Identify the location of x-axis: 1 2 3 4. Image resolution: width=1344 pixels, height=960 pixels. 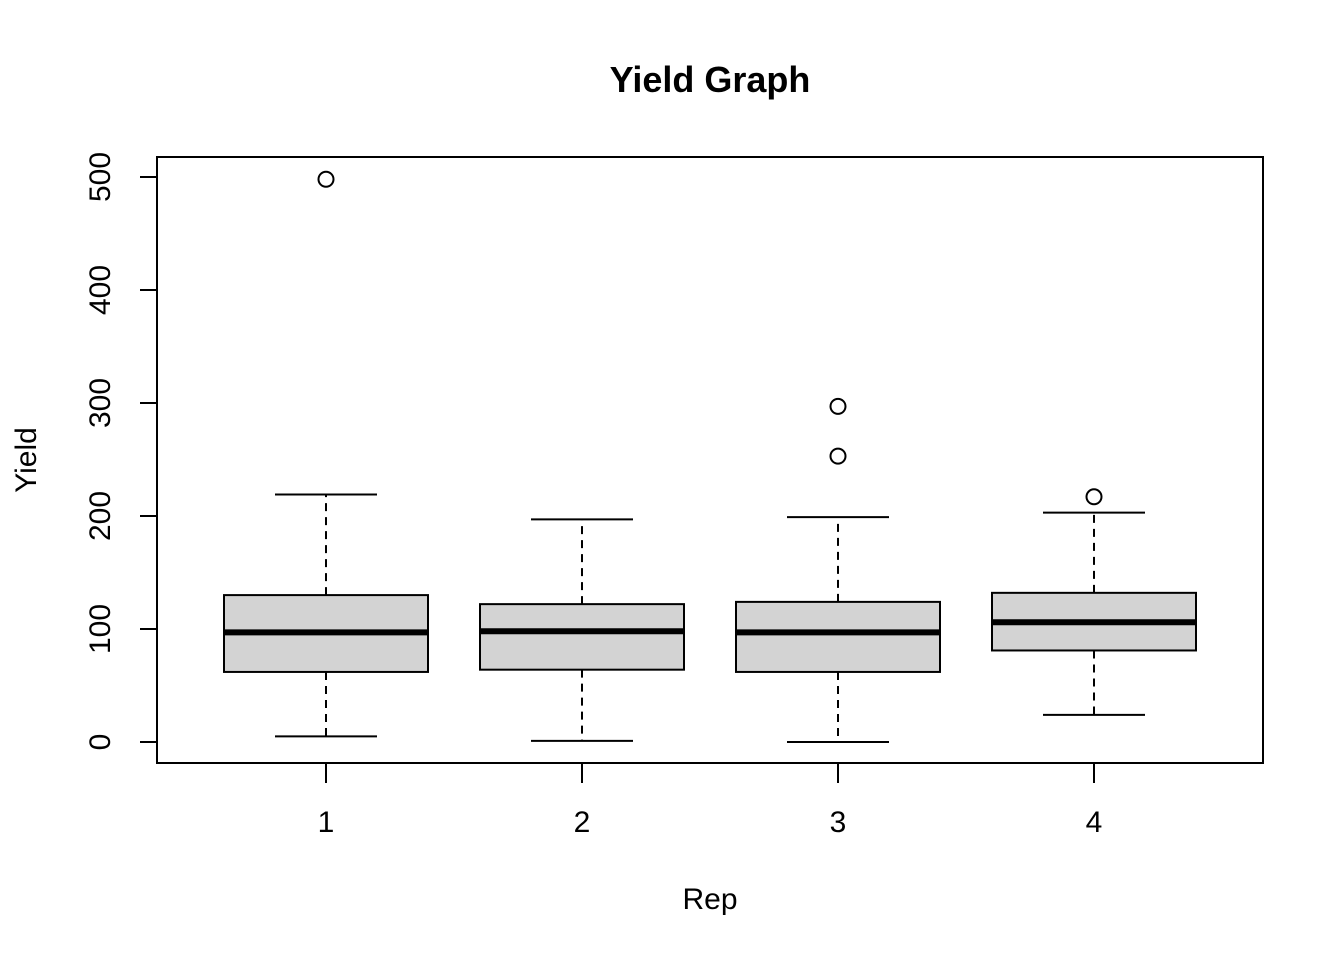
(710, 801).